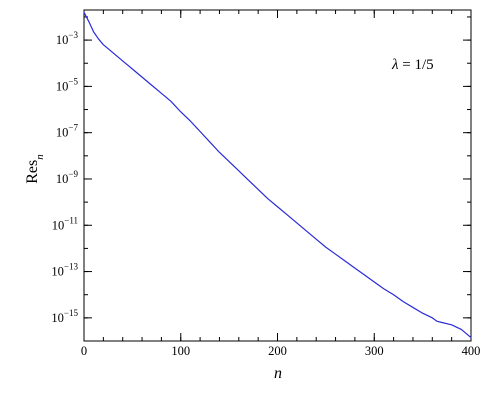  Describe the element at coordinates (64, 316) in the screenshot. I see `y-tick-label: 10⁻¹⁵` at that location.